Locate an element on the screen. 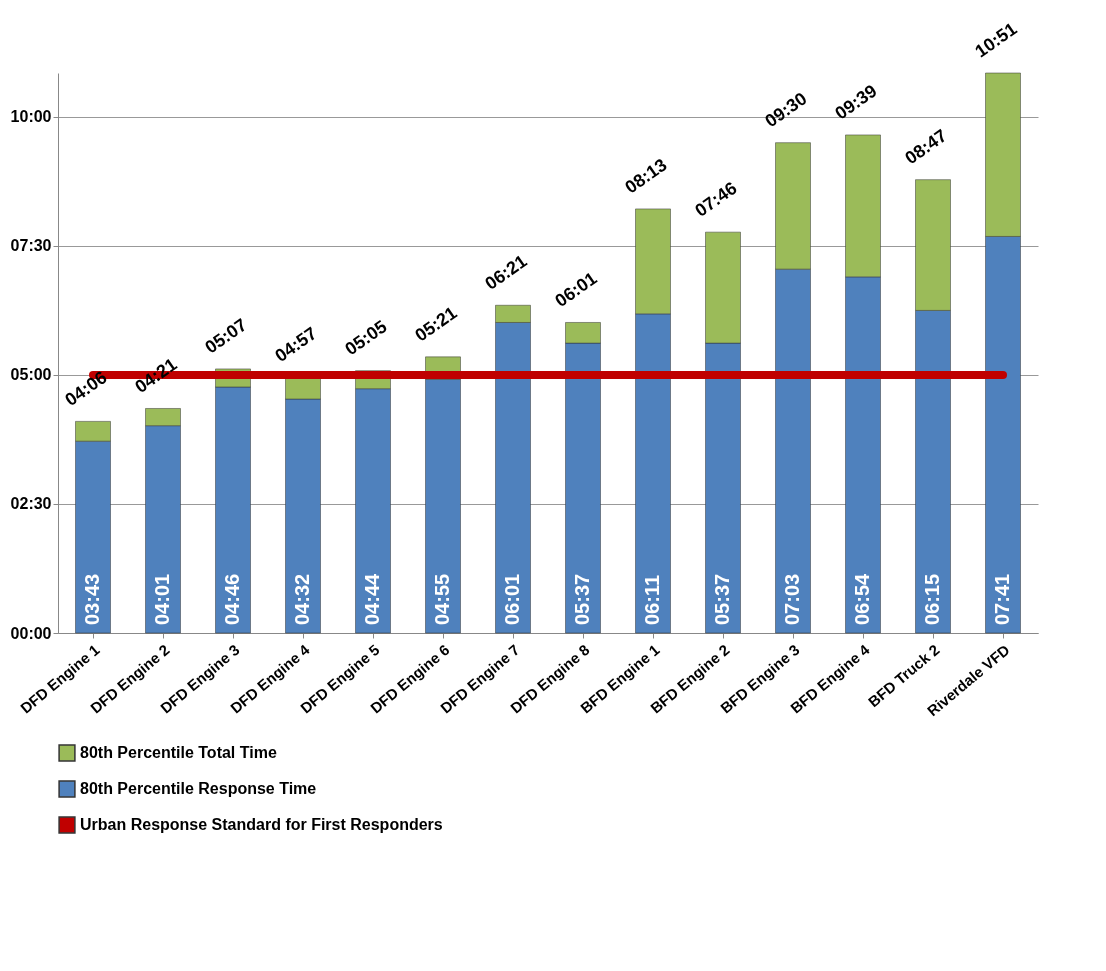 The image size is (1106, 971). legend-label: Urban Response Standard for First Responders is located at coordinates (261, 824).